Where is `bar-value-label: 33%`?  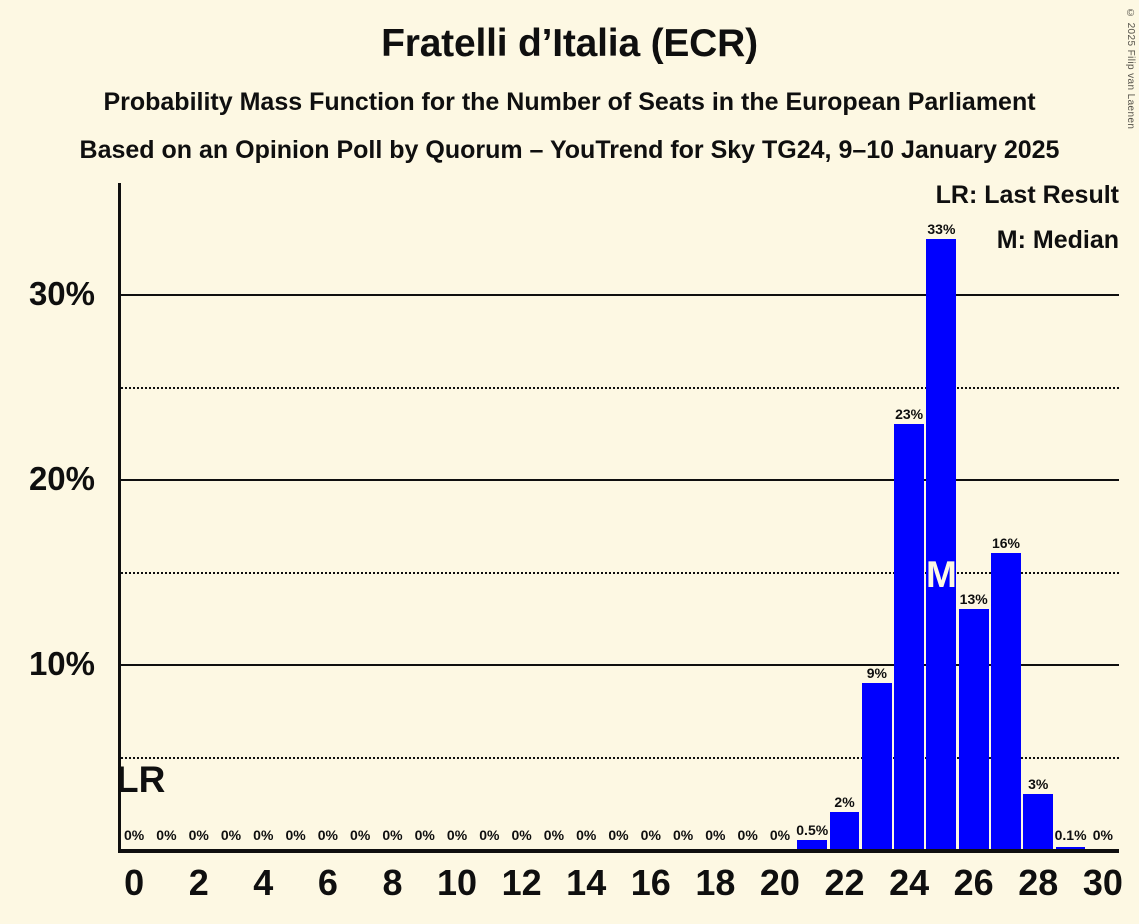
bar-value-label: 33% is located at coordinates (941, 228).